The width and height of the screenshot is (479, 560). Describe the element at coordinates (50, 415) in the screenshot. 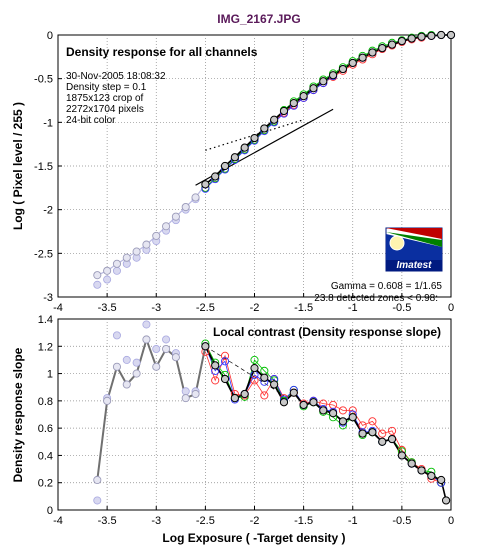

I see `bottom-y-ticks: 1.4 1.2 1 0.8 0.6 0.4 0.2 0` at that location.